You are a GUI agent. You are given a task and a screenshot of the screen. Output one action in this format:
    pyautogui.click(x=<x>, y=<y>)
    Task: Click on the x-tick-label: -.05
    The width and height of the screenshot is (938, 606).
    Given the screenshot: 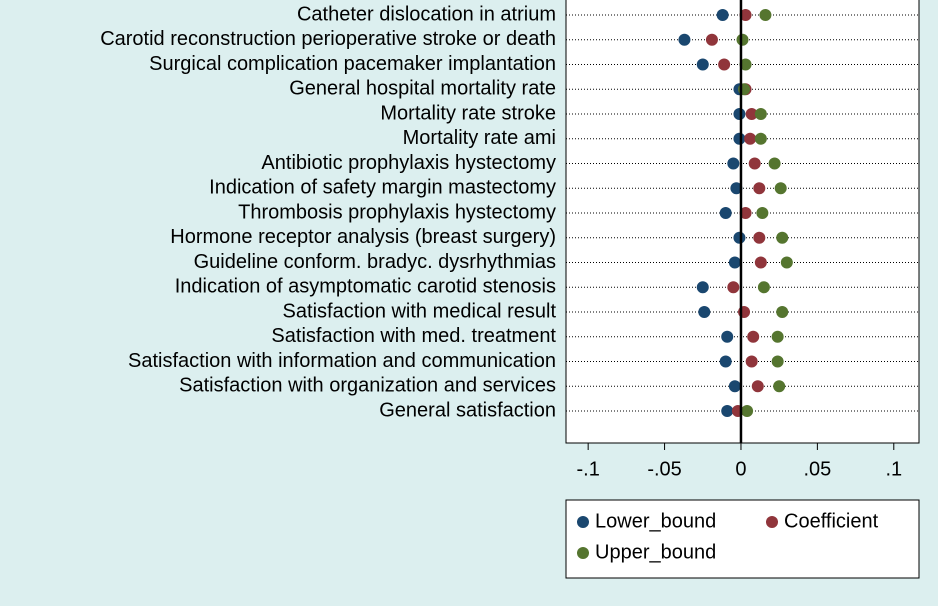 What is the action you would take?
    pyautogui.click(x=664, y=469)
    